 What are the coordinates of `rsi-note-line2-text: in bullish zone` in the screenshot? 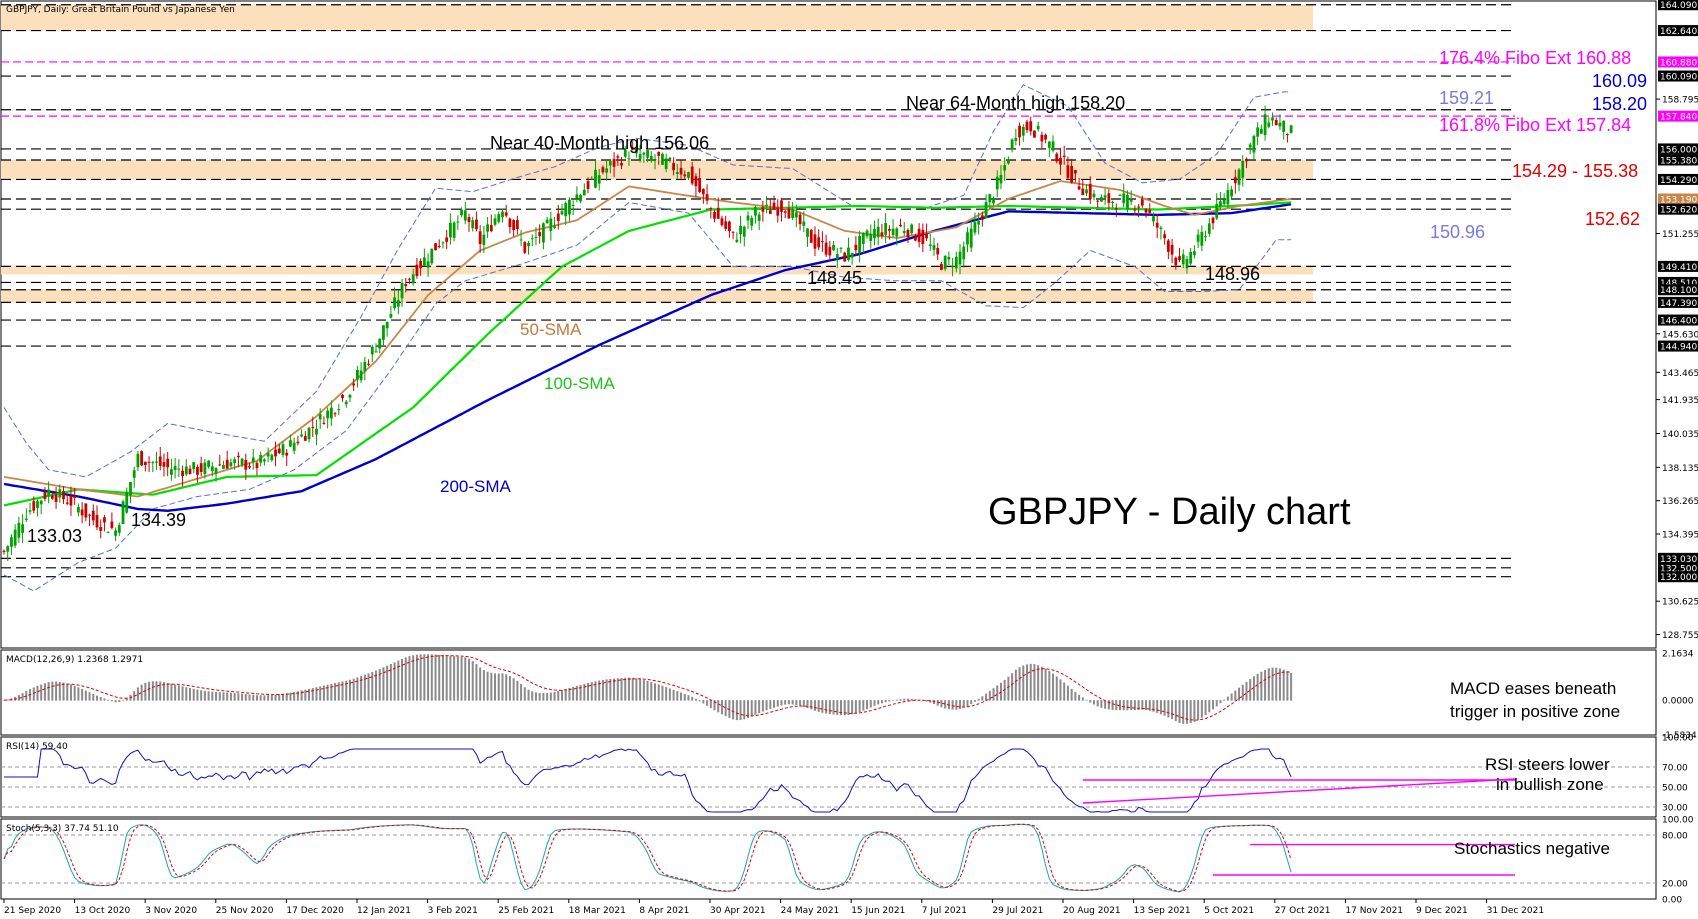 It's located at (1550, 784).